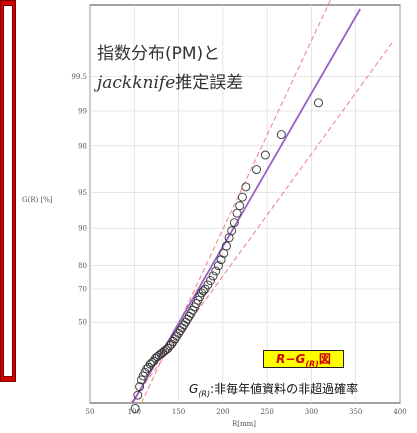 The width and height of the screenshot is (417, 433). I want to click on legend-box-prefix: R−G, so click(291, 359).